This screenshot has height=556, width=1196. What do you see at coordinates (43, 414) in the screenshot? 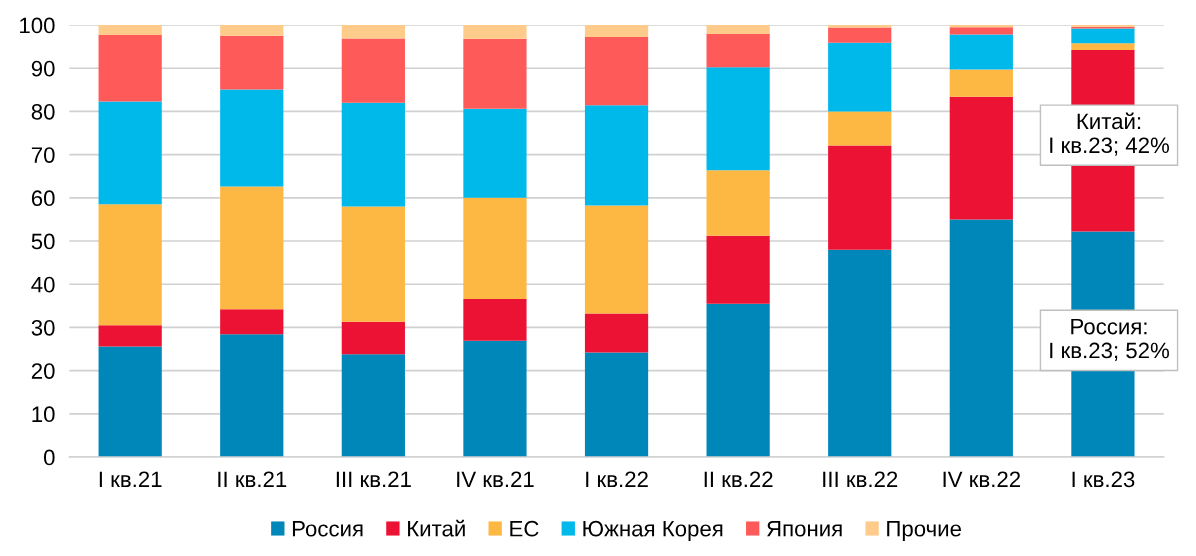
I see `y-tick-label: 10` at bounding box center [43, 414].